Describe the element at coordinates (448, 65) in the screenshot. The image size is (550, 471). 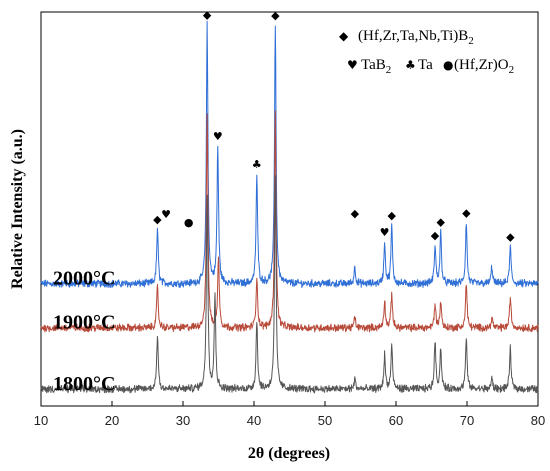
I see `legend-circle-icon: ●` at that location.